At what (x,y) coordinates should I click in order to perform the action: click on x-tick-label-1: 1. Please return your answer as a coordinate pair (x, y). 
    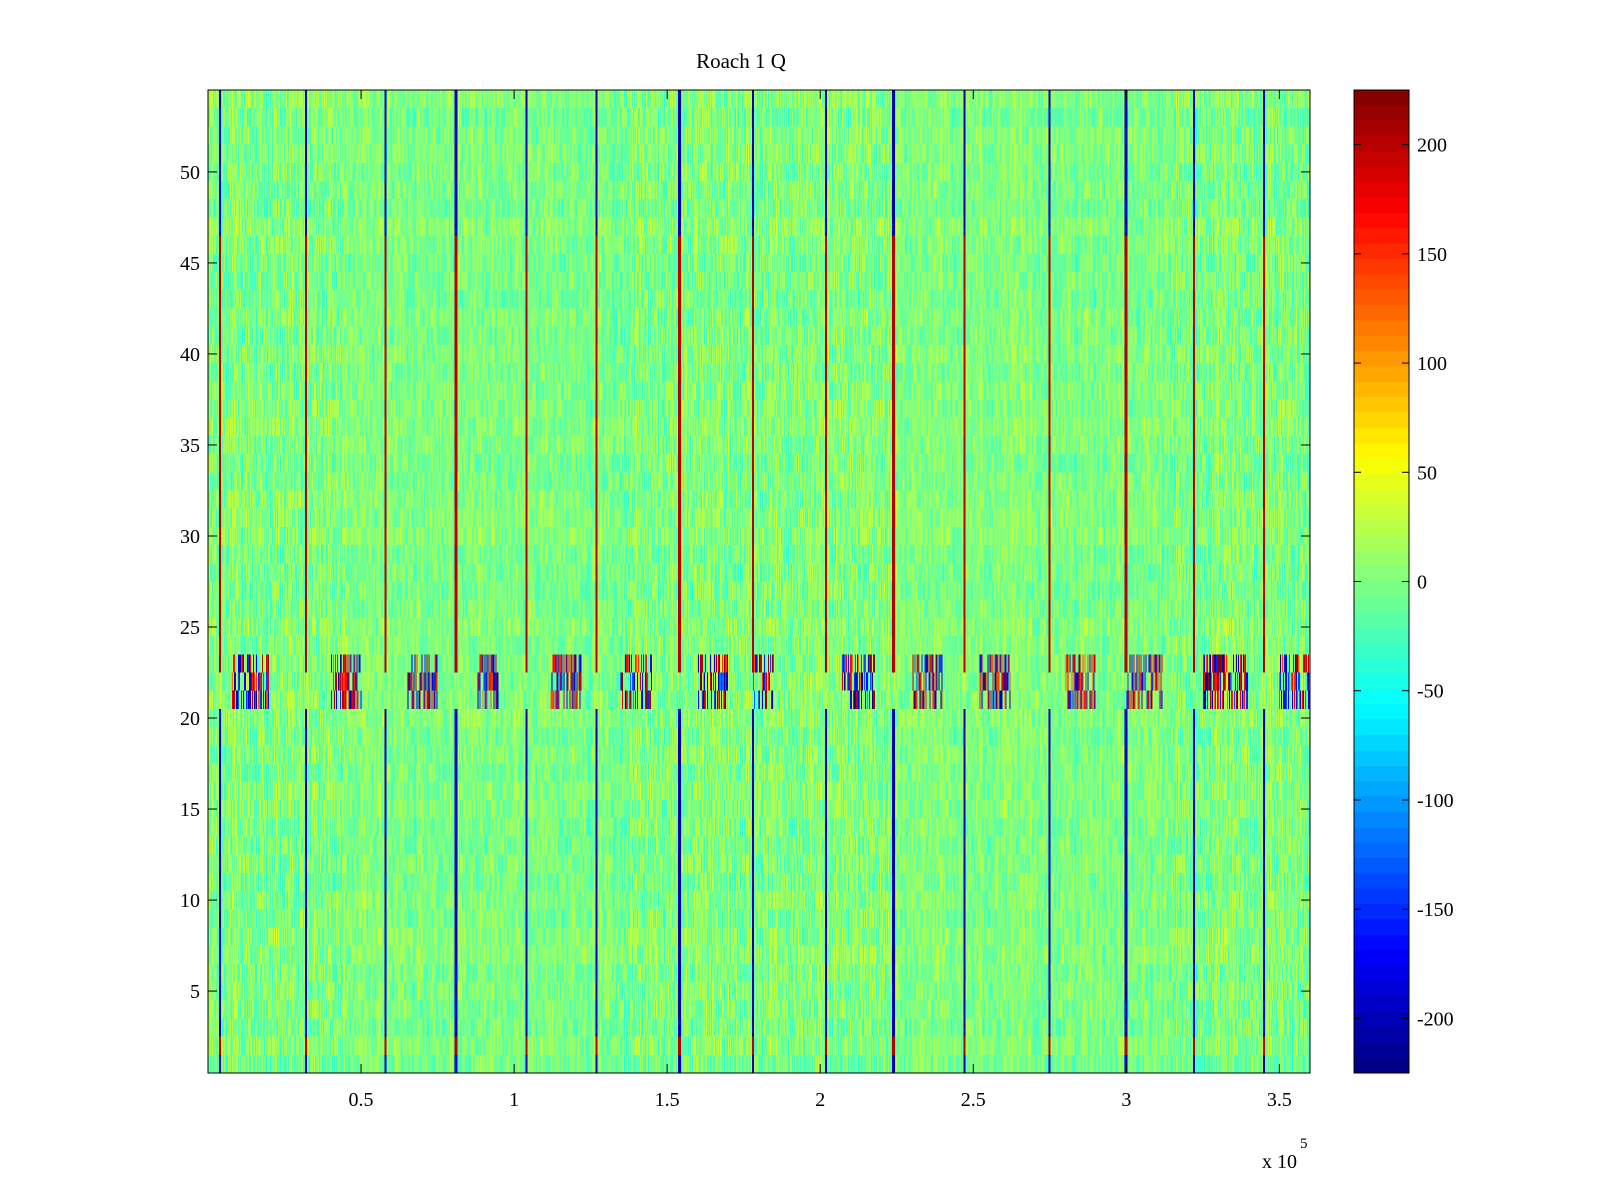
    Looking at the image, I should click on (514, 1100).